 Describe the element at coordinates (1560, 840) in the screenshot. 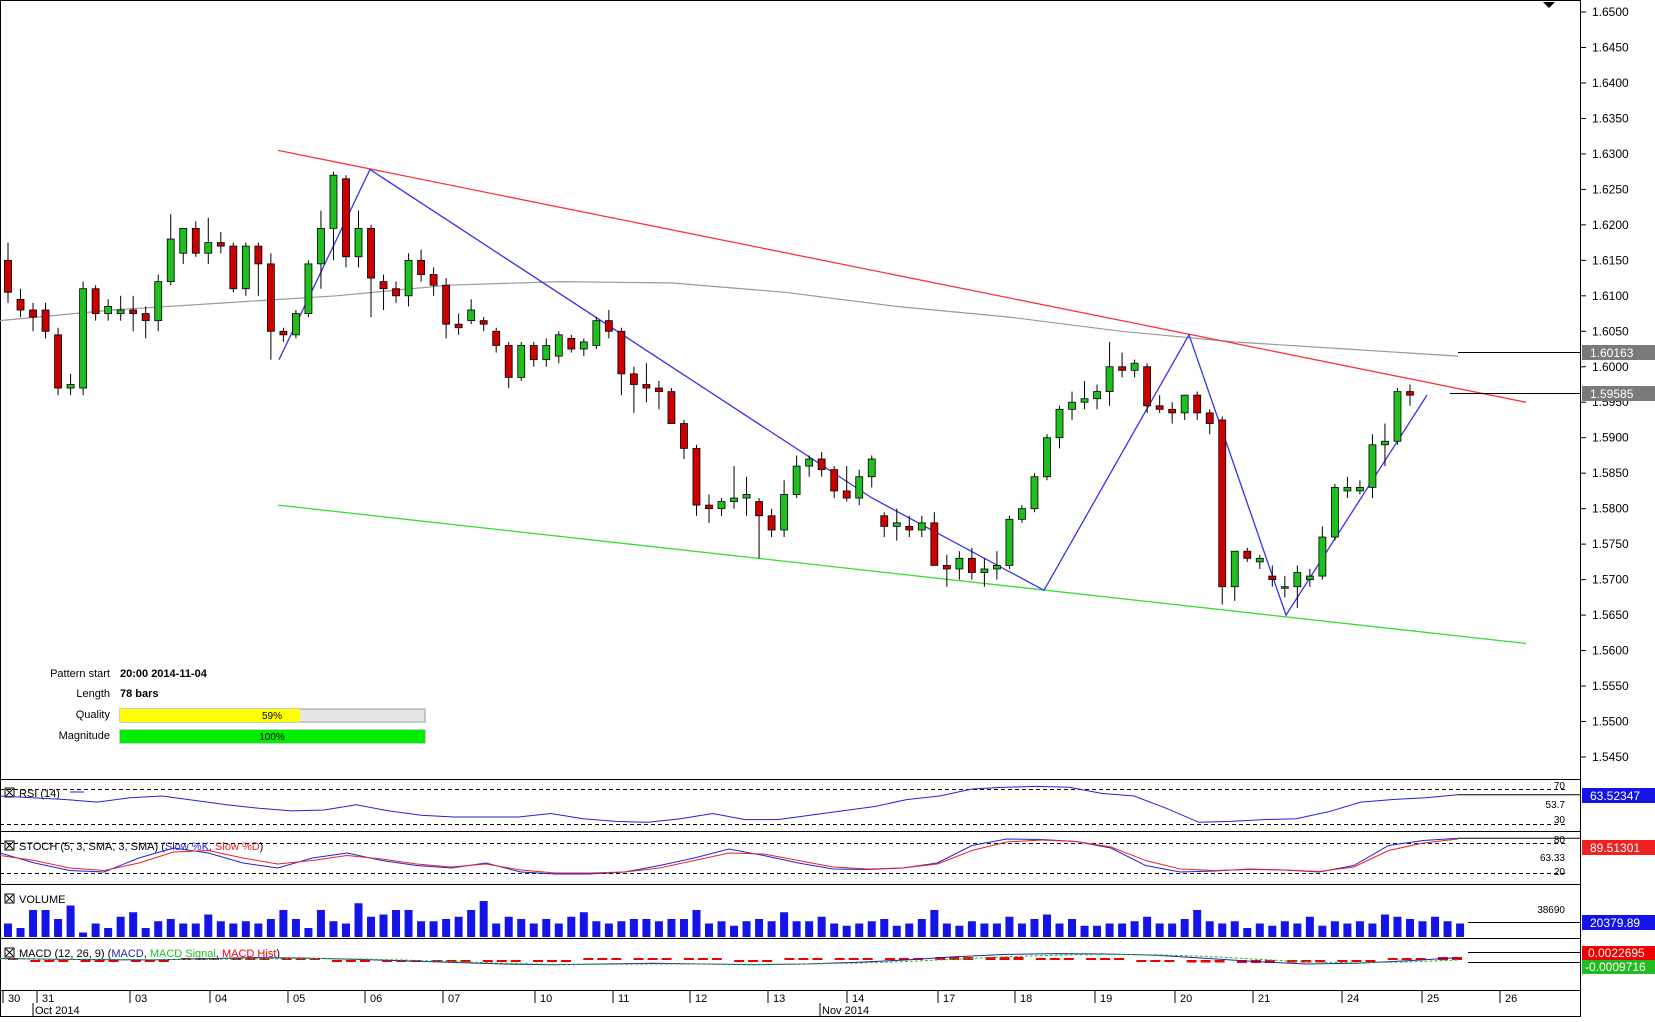

I see `stoch-level-80: 80` at that location.